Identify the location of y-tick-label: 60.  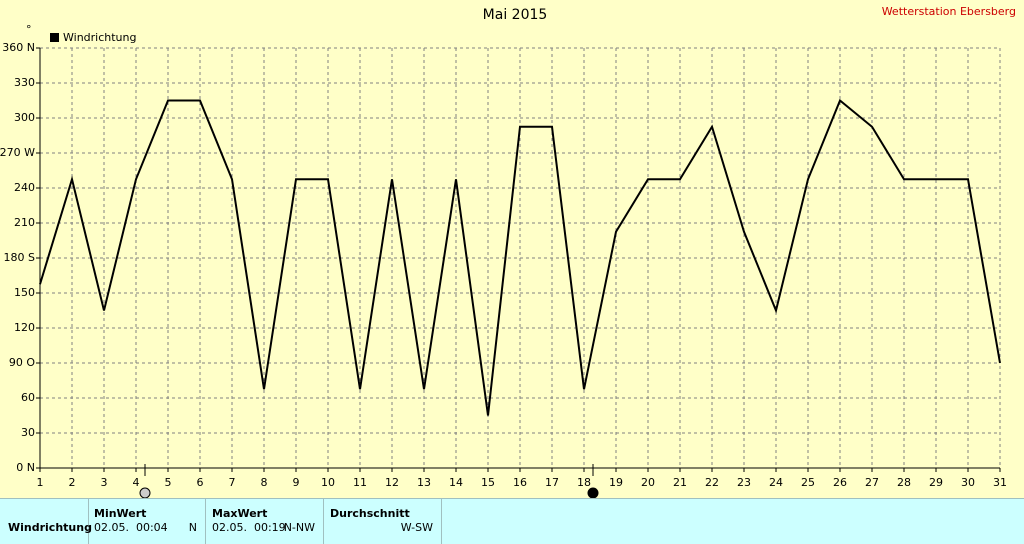
(28, 397).